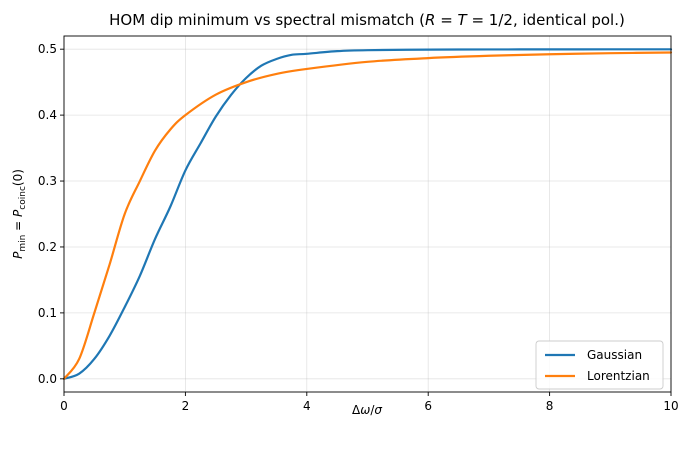 The height and width of the screenshot is (449, 690). I want to click on x-tick-label: 4, so click(307, 406).